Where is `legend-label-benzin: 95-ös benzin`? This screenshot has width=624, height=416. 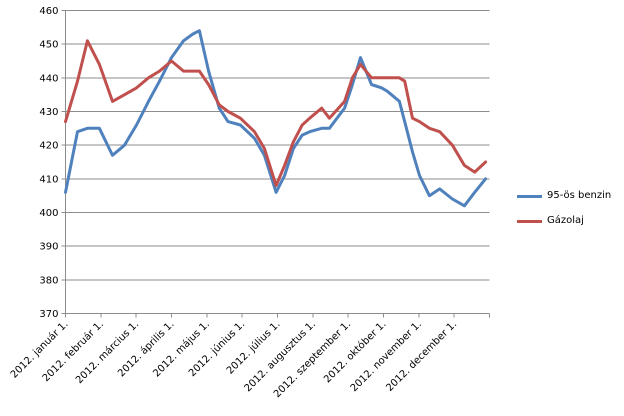
legend-label-benzin: 95-ös benzin is located at coordinates (579, 195).